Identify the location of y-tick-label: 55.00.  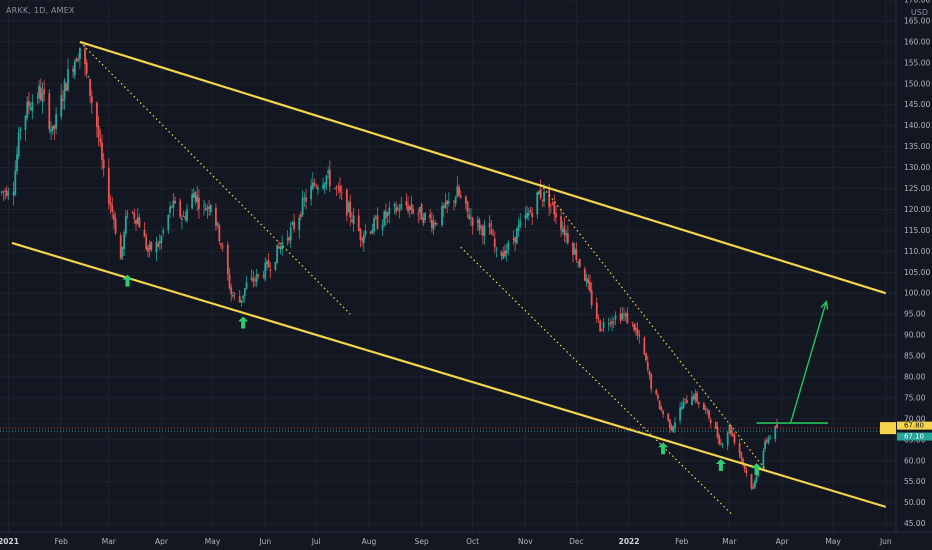
(915, 481).